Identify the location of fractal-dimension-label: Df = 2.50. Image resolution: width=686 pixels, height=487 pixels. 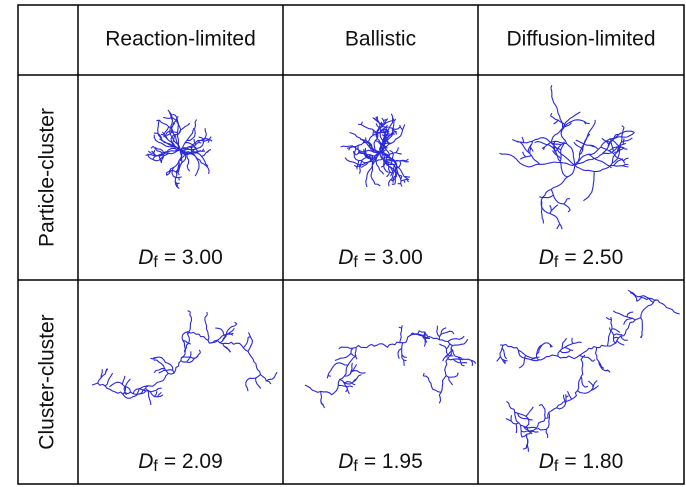
(581, 259).